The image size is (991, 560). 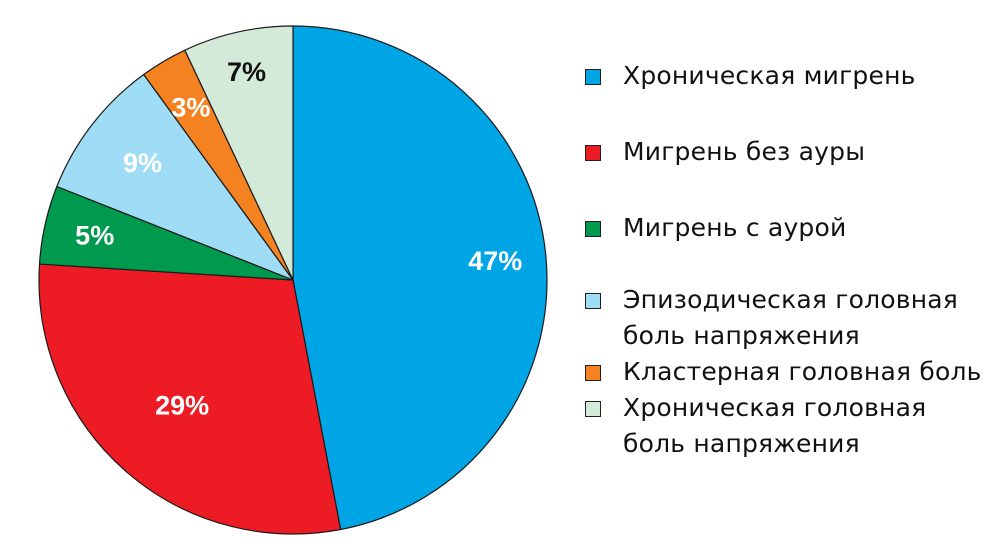 I want to click on legend-label: Мигрень без ауры, so click(x=744, y=151).